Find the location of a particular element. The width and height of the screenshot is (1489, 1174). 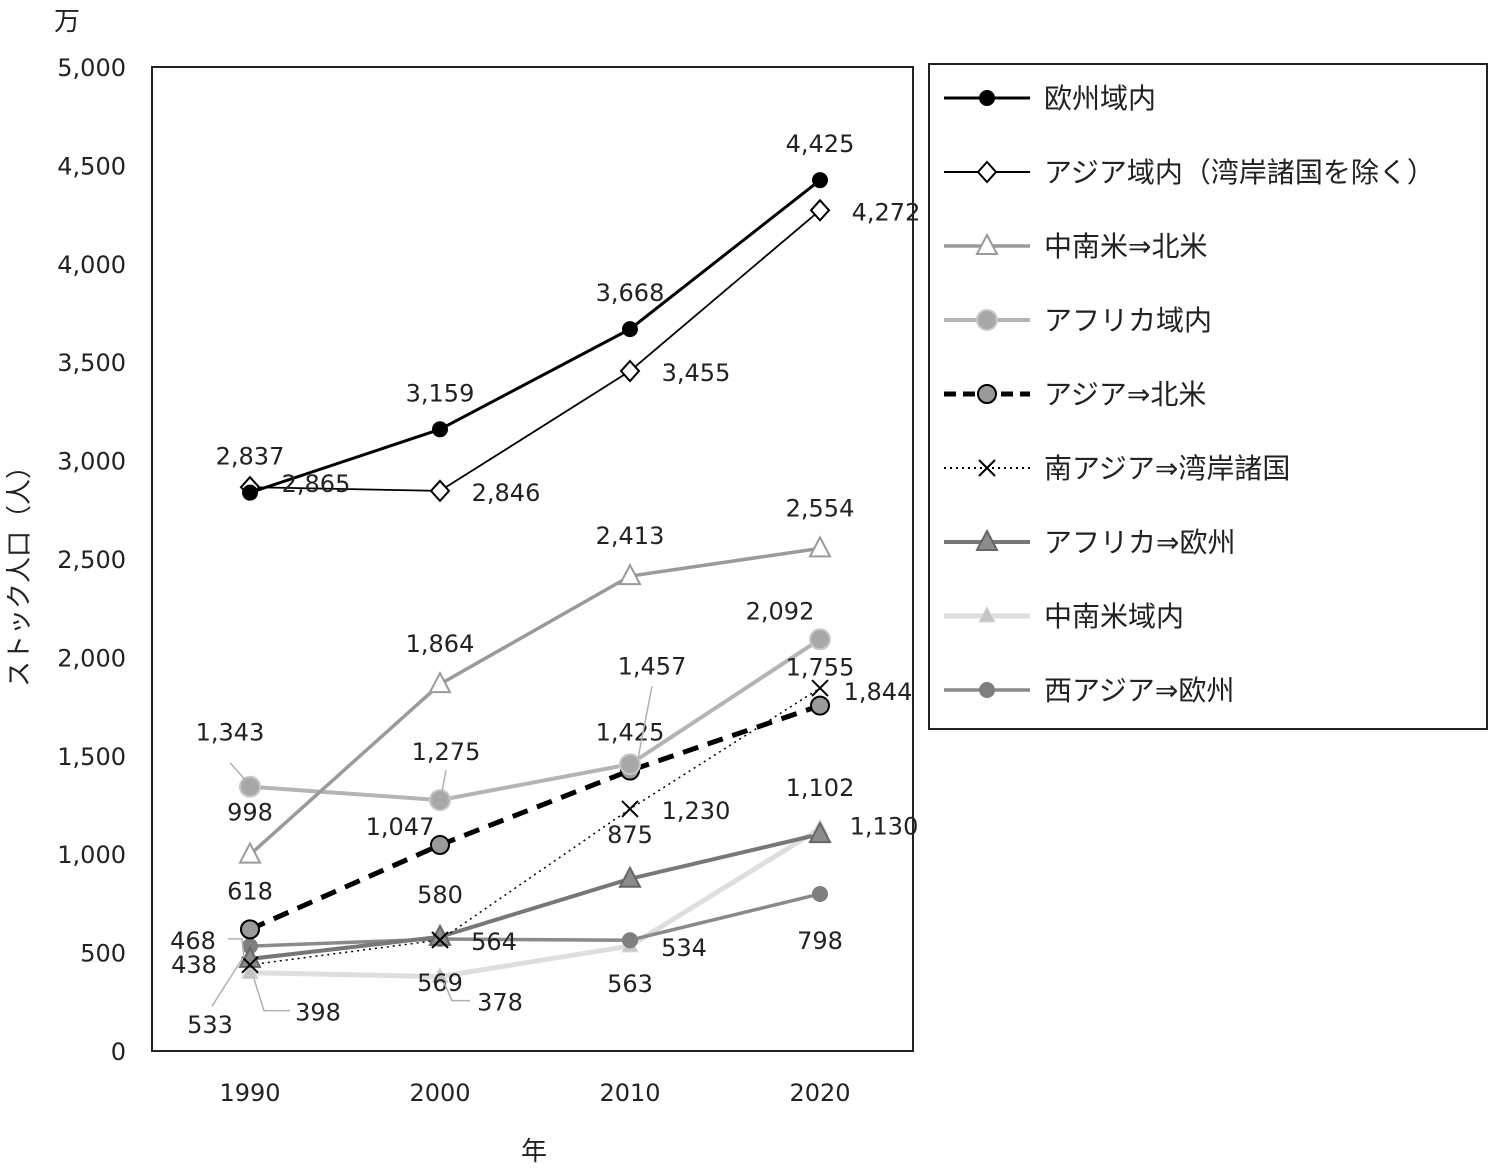

data-label: 2,092 is located at coordinates (780, 611).